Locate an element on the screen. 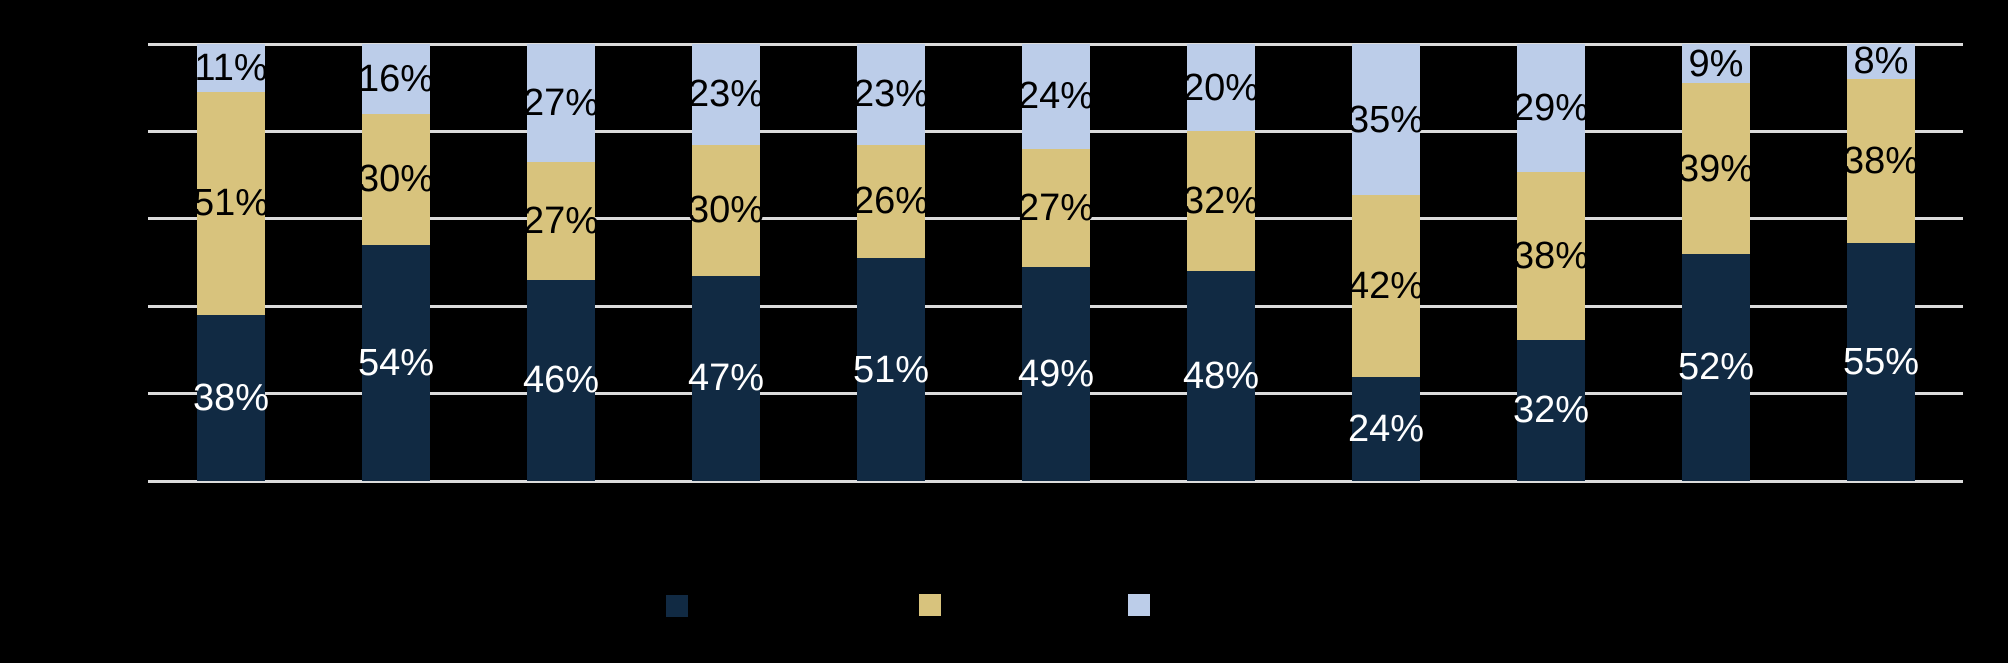 Image resolution: width=2008 pixels, height=663 pixels. segment-value-label: 55% is located at coordinates (1881, 362).